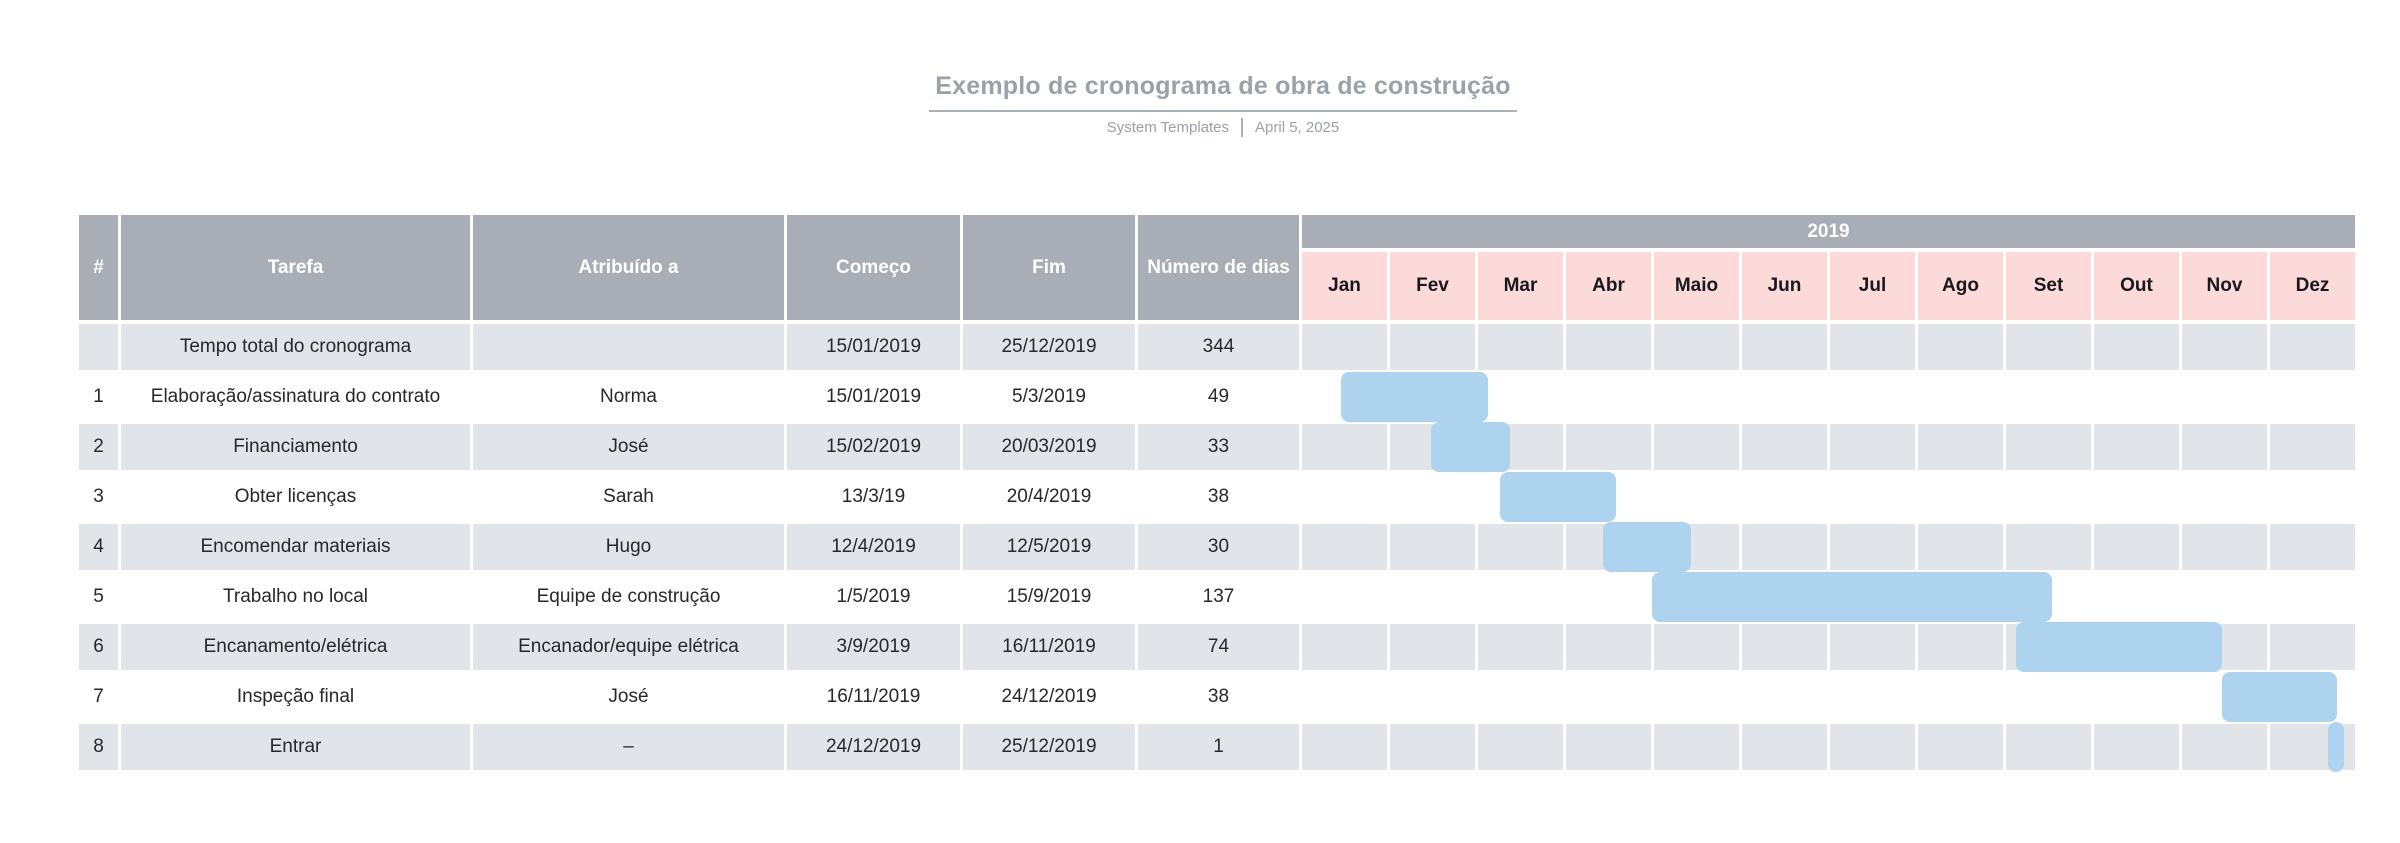 This screenshot has height=843, width=2400. Describe the element at coordinates (1432, 286) in the screenshot. I see `month-header: Fev` at that location.